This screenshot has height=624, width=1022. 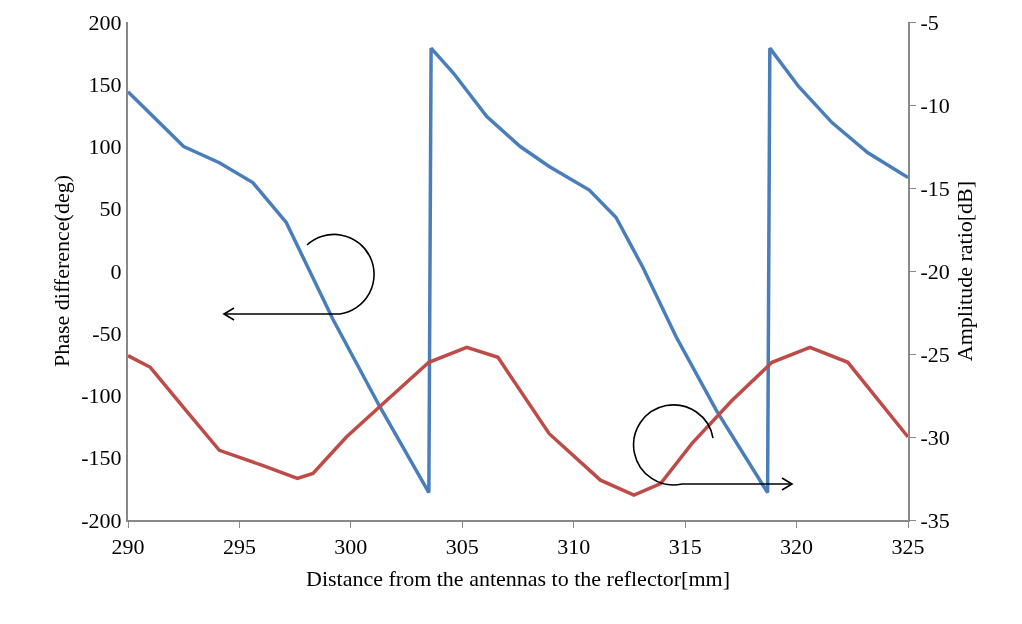 What do you see at coordinates (61, 271) in the screenshot?
I see `y-axis-title: Phase difference(deg)` at bounding box center [61, 271].